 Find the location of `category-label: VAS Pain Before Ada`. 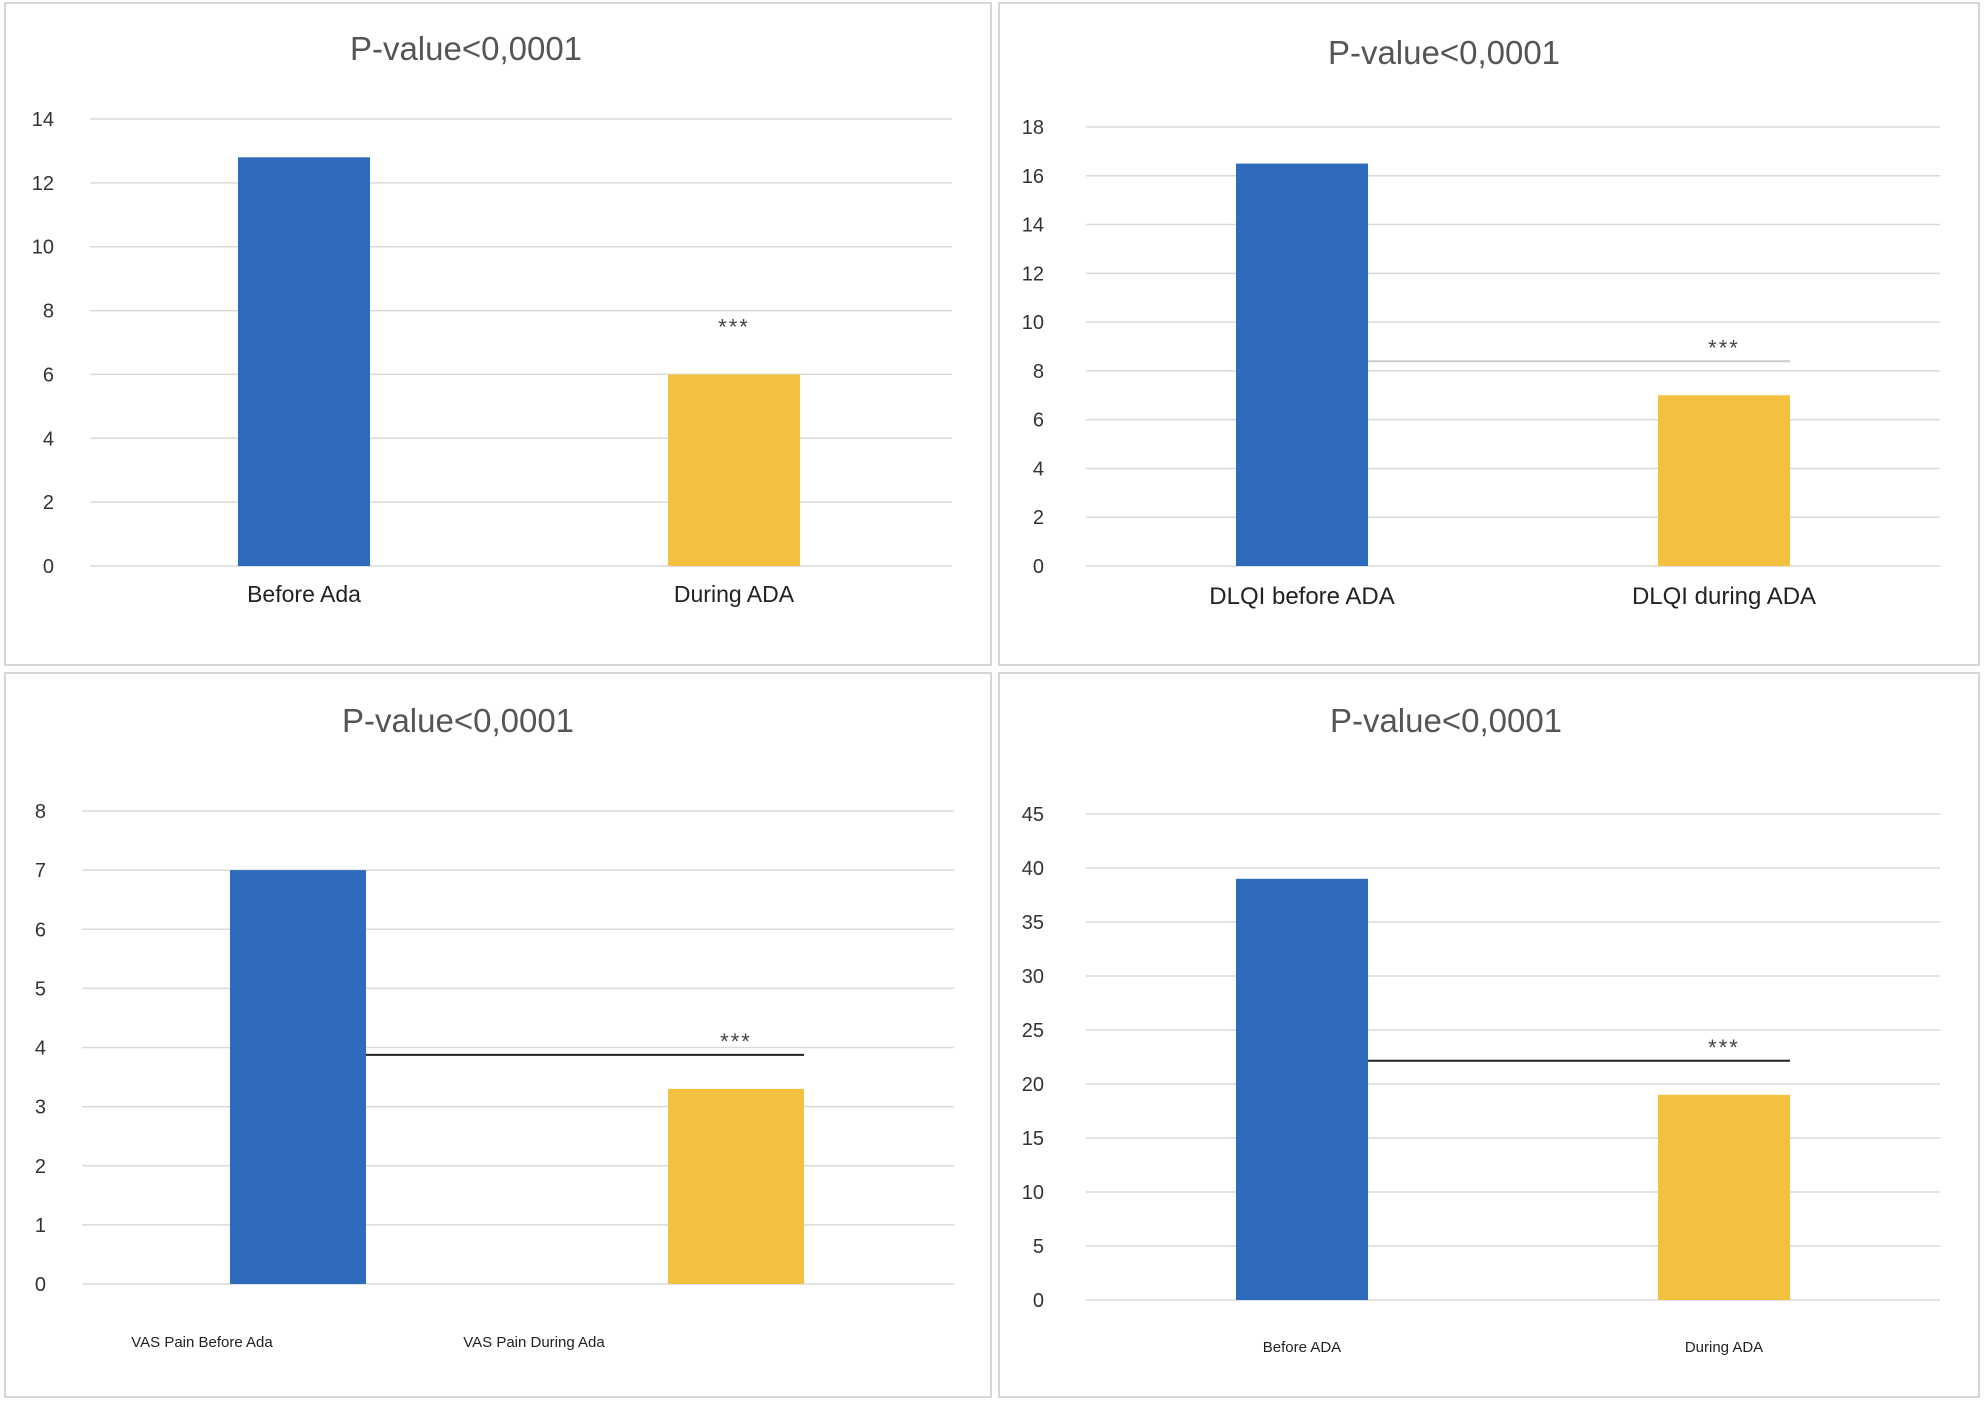

category-label: VAS Pain Before Ada is located at coordinates (202, 1342).